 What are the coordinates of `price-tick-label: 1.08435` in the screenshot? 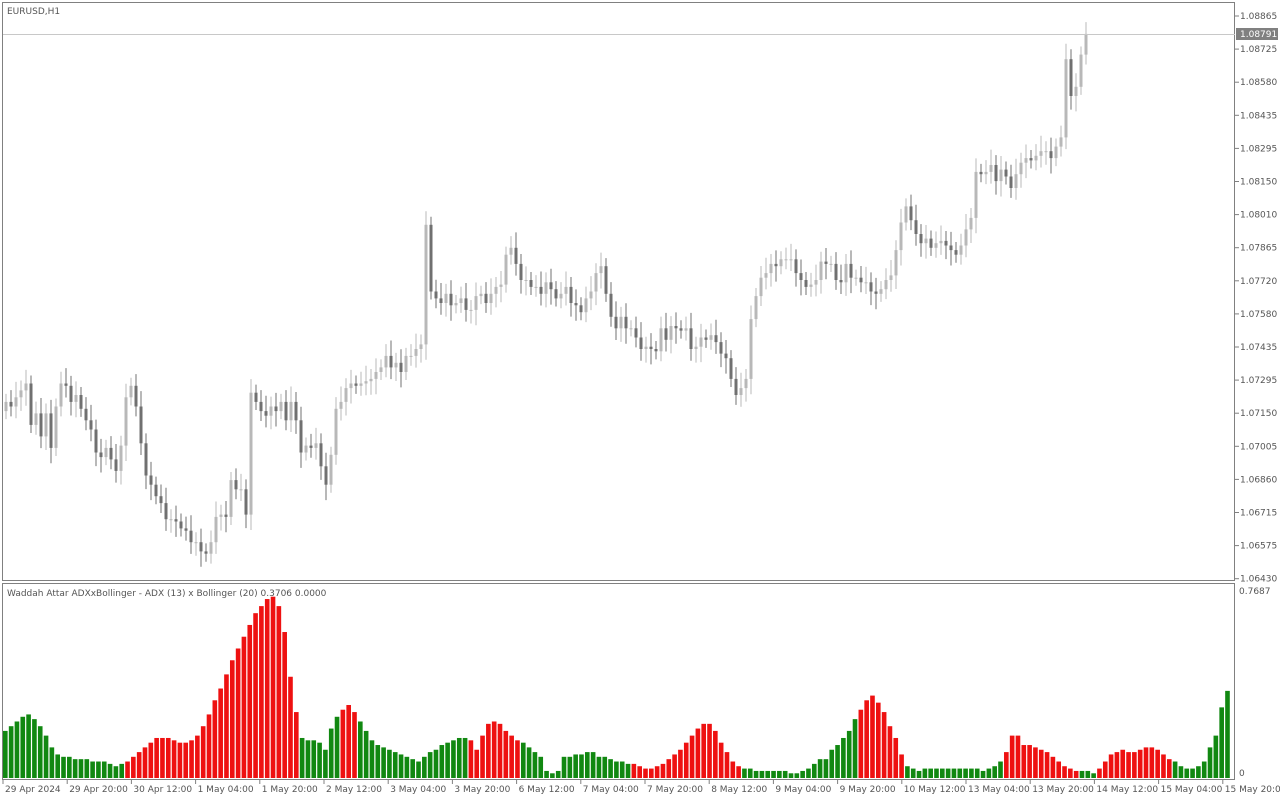 It's located at (1258, 116).